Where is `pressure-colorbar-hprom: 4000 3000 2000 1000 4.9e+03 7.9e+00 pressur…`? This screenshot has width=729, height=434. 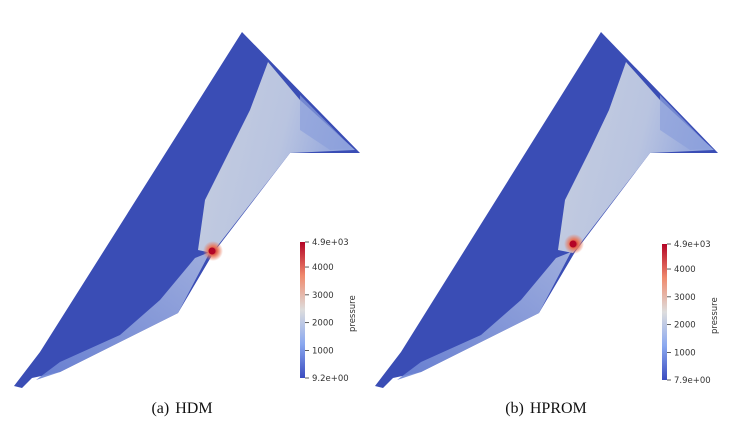 pressure-colorbar-hprom: 4000 3000 2000 1000 4.9e+03 7.9e+00 pressur… is located at coordinates (691, 313).